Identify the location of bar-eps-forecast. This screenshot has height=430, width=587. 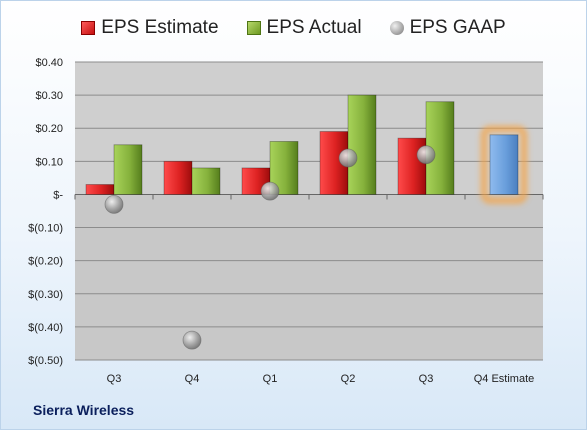
(504, 164).